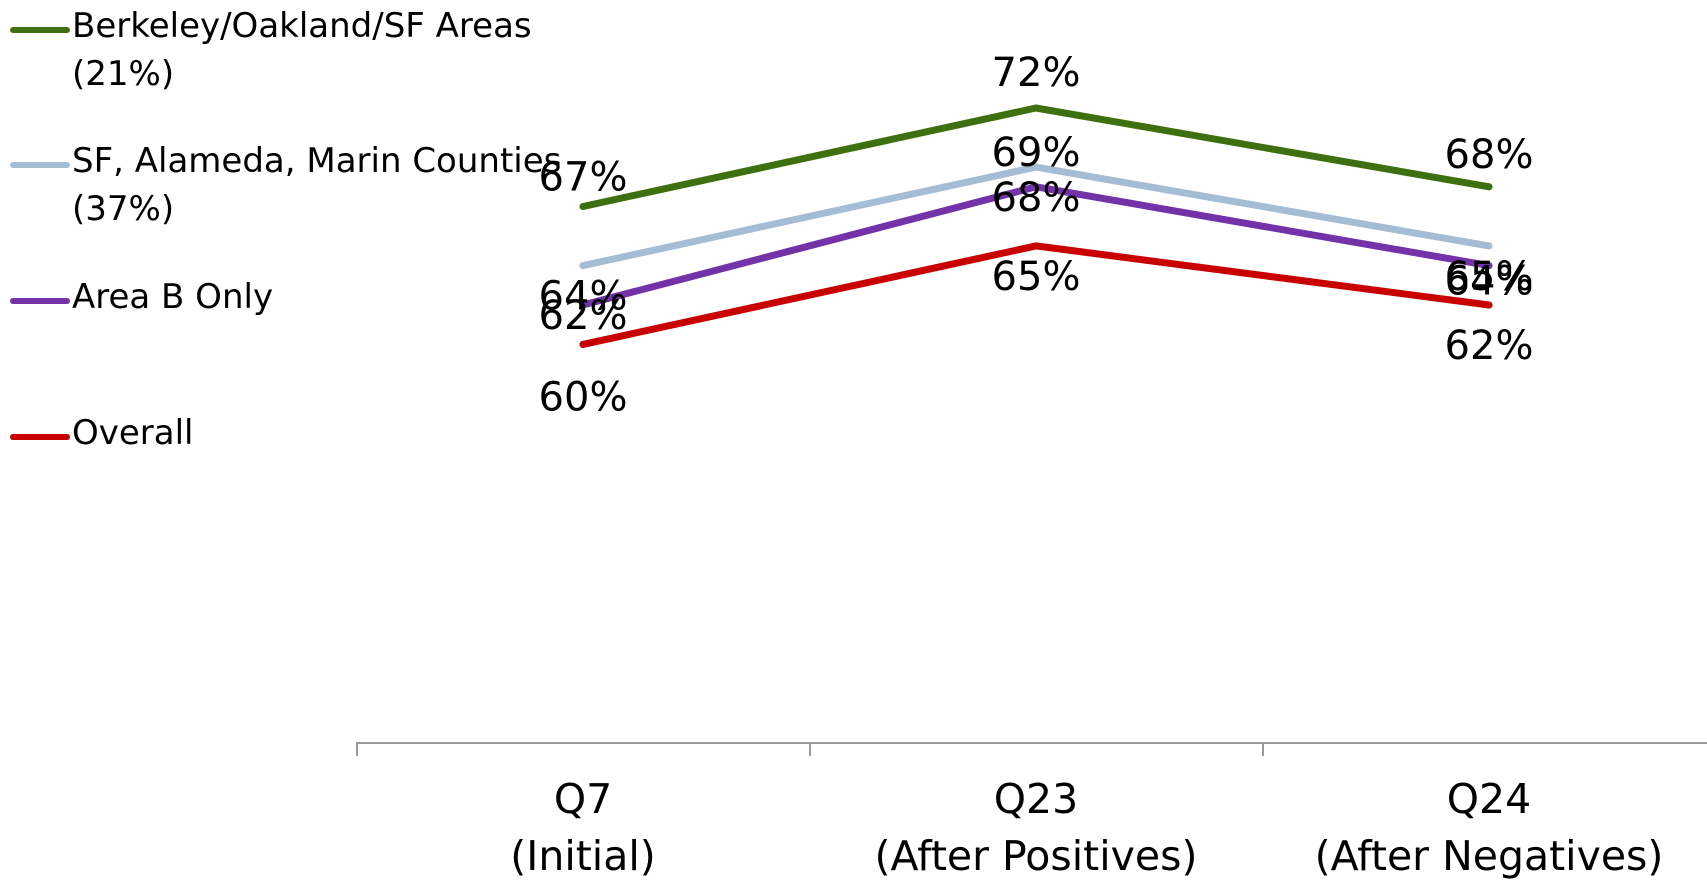  I want to click on legend-item-berkeley-oakland-sf: Berkeley/Oakland/SF Areas (21%), so click(291, 50).